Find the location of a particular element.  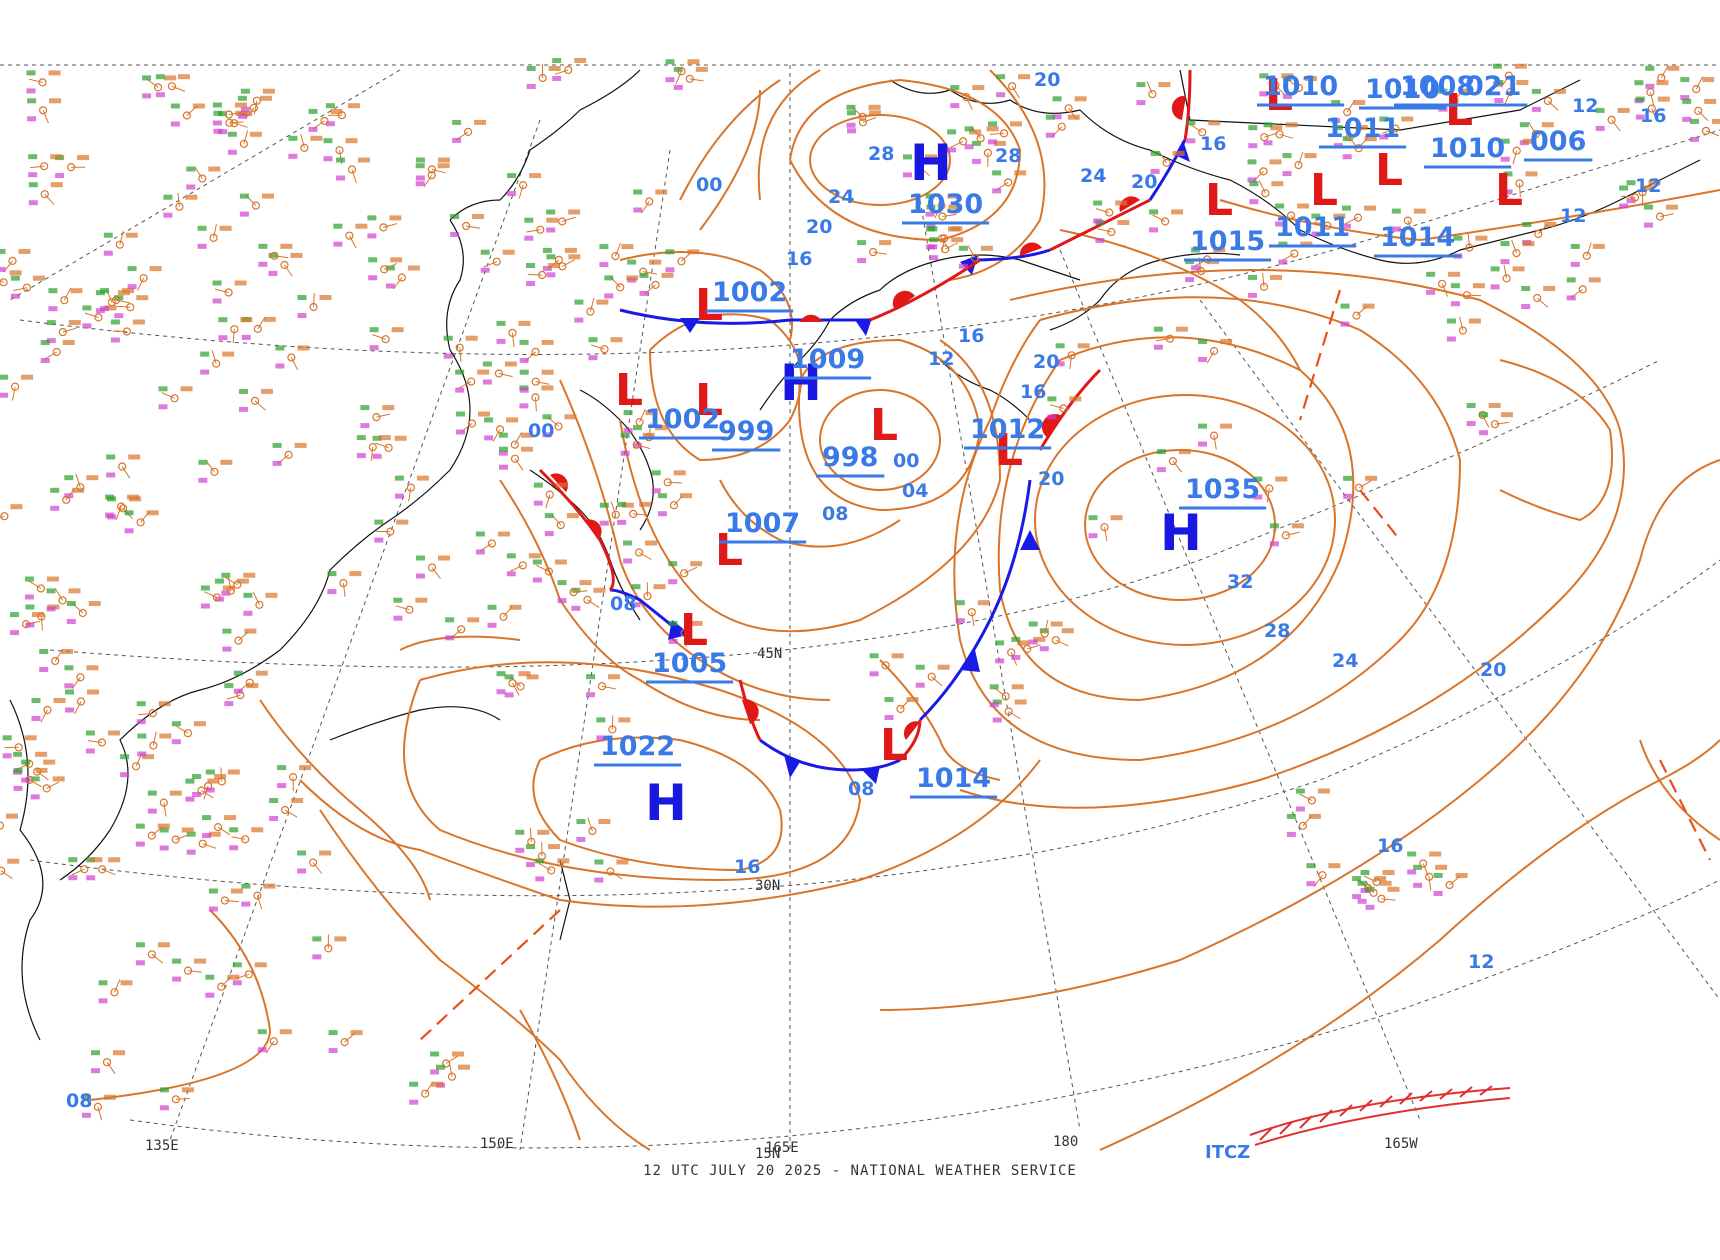

cold-front is located at coordinates (650, 615).